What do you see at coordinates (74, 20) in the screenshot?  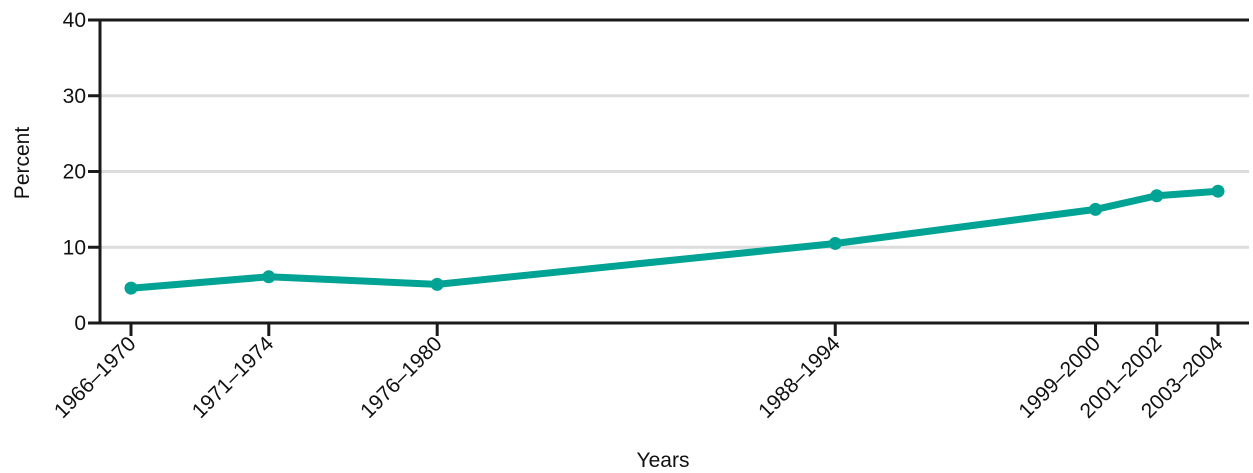 I see `y-tick-label: 40` at bounding box center [74, 20].